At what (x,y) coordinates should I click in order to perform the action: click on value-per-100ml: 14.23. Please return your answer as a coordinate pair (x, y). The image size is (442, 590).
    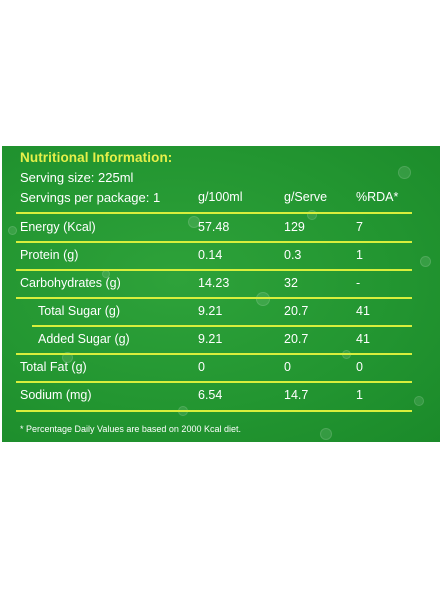
    Looking at the image, I should click on (214, 283).